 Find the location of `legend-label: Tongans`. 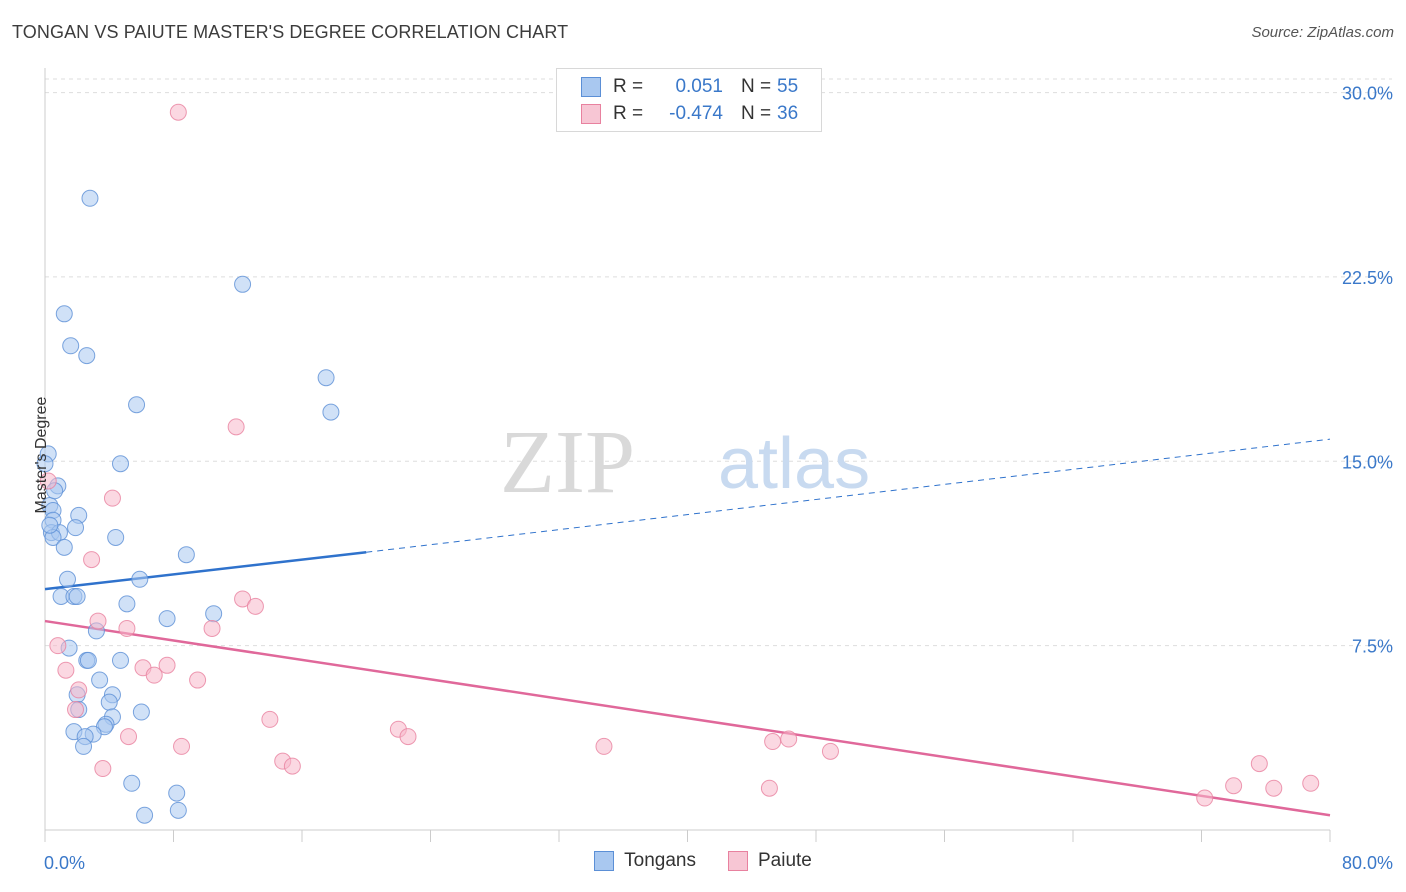

legend-label: Tongans is located at coordinates (660, 860).